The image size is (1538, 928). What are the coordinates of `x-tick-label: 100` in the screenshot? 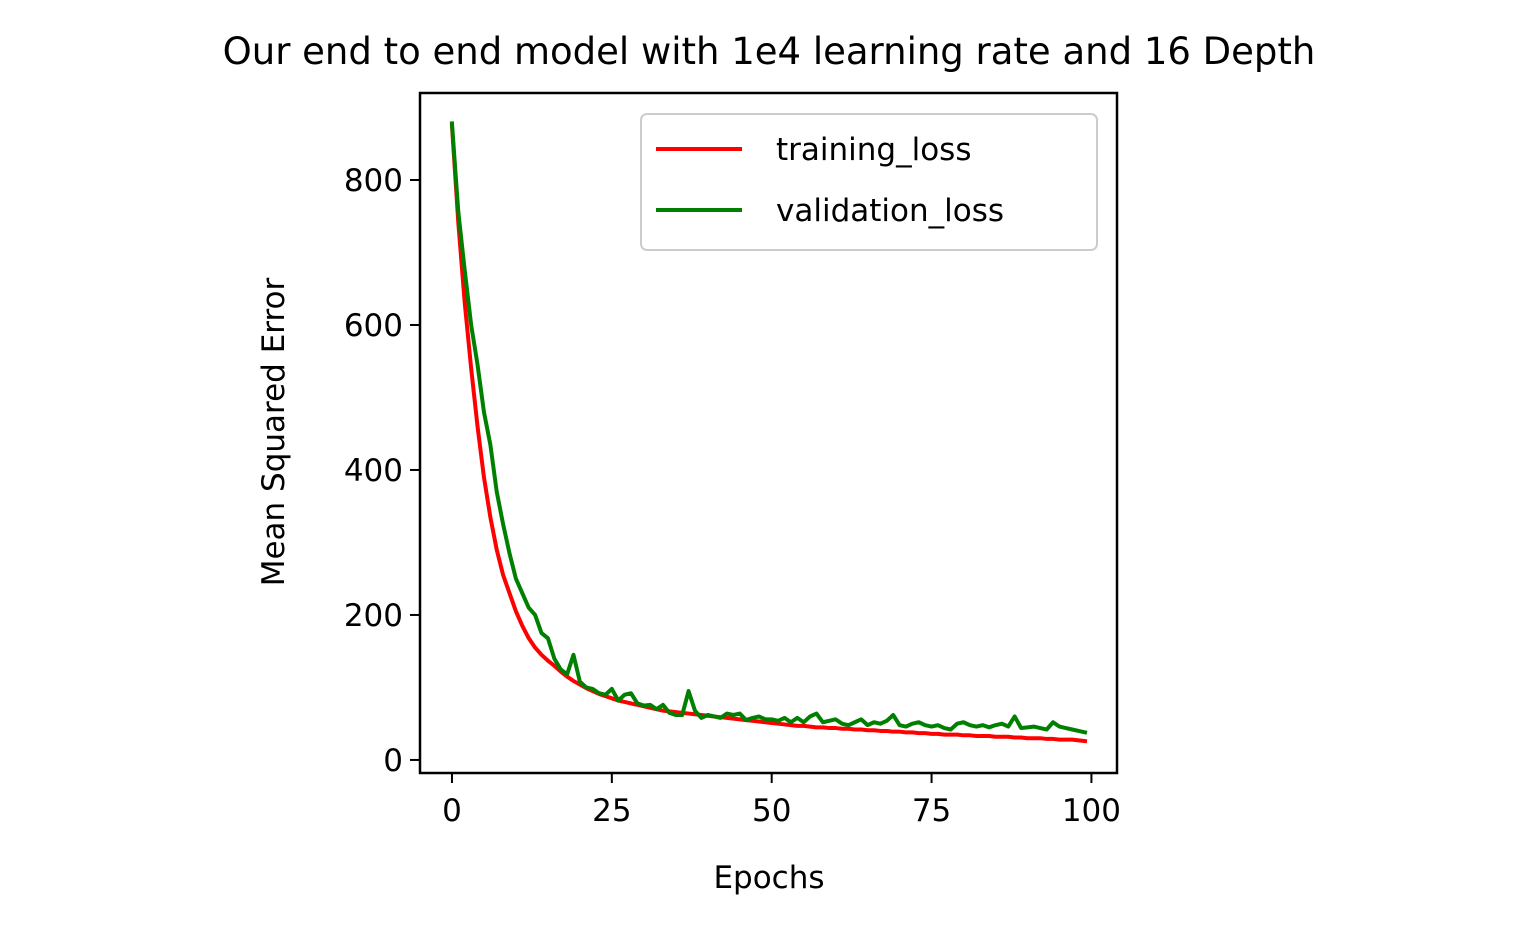 It's located at (1091, 811).